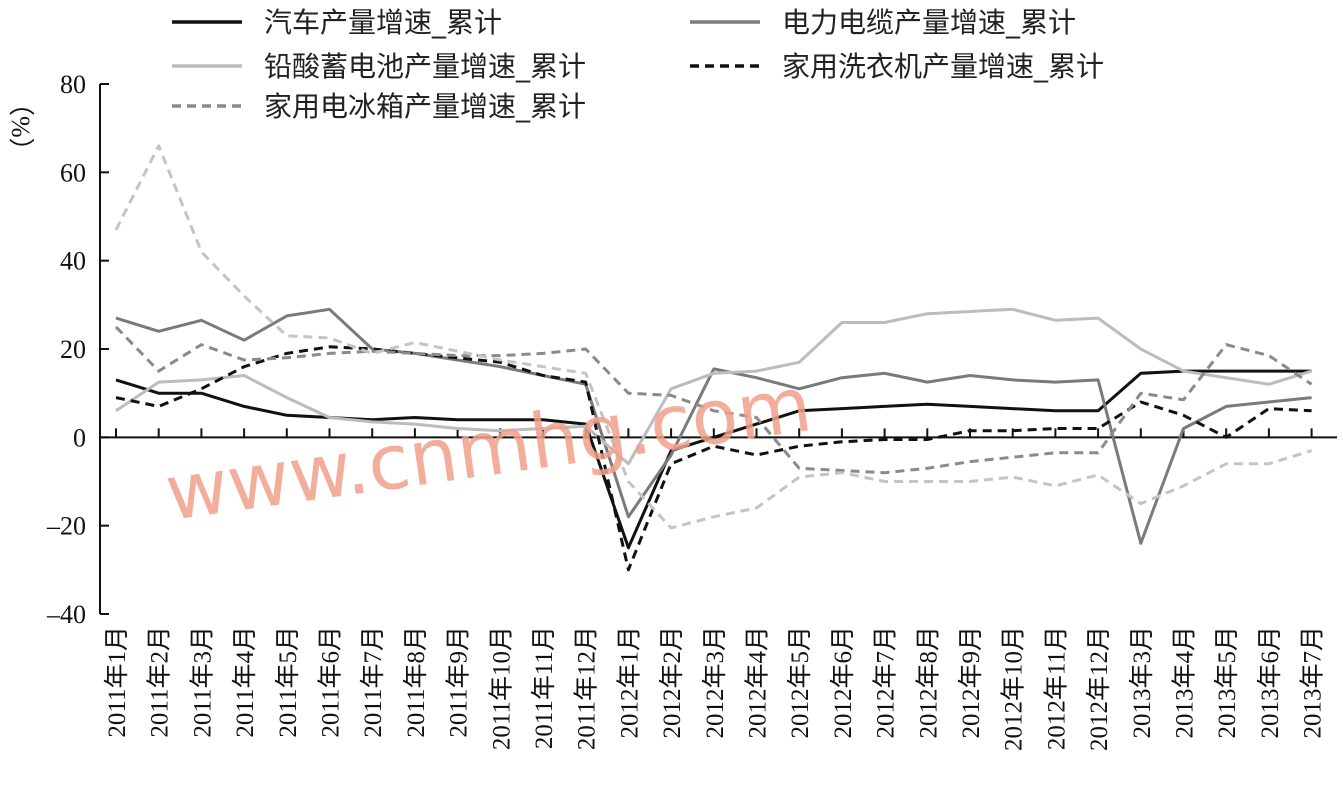 This screenshot has height=798, width=1343. Describe the element at coordinates (160, 682) in the screenshot. I see `x-tick-label: 2011年2月` at that location.